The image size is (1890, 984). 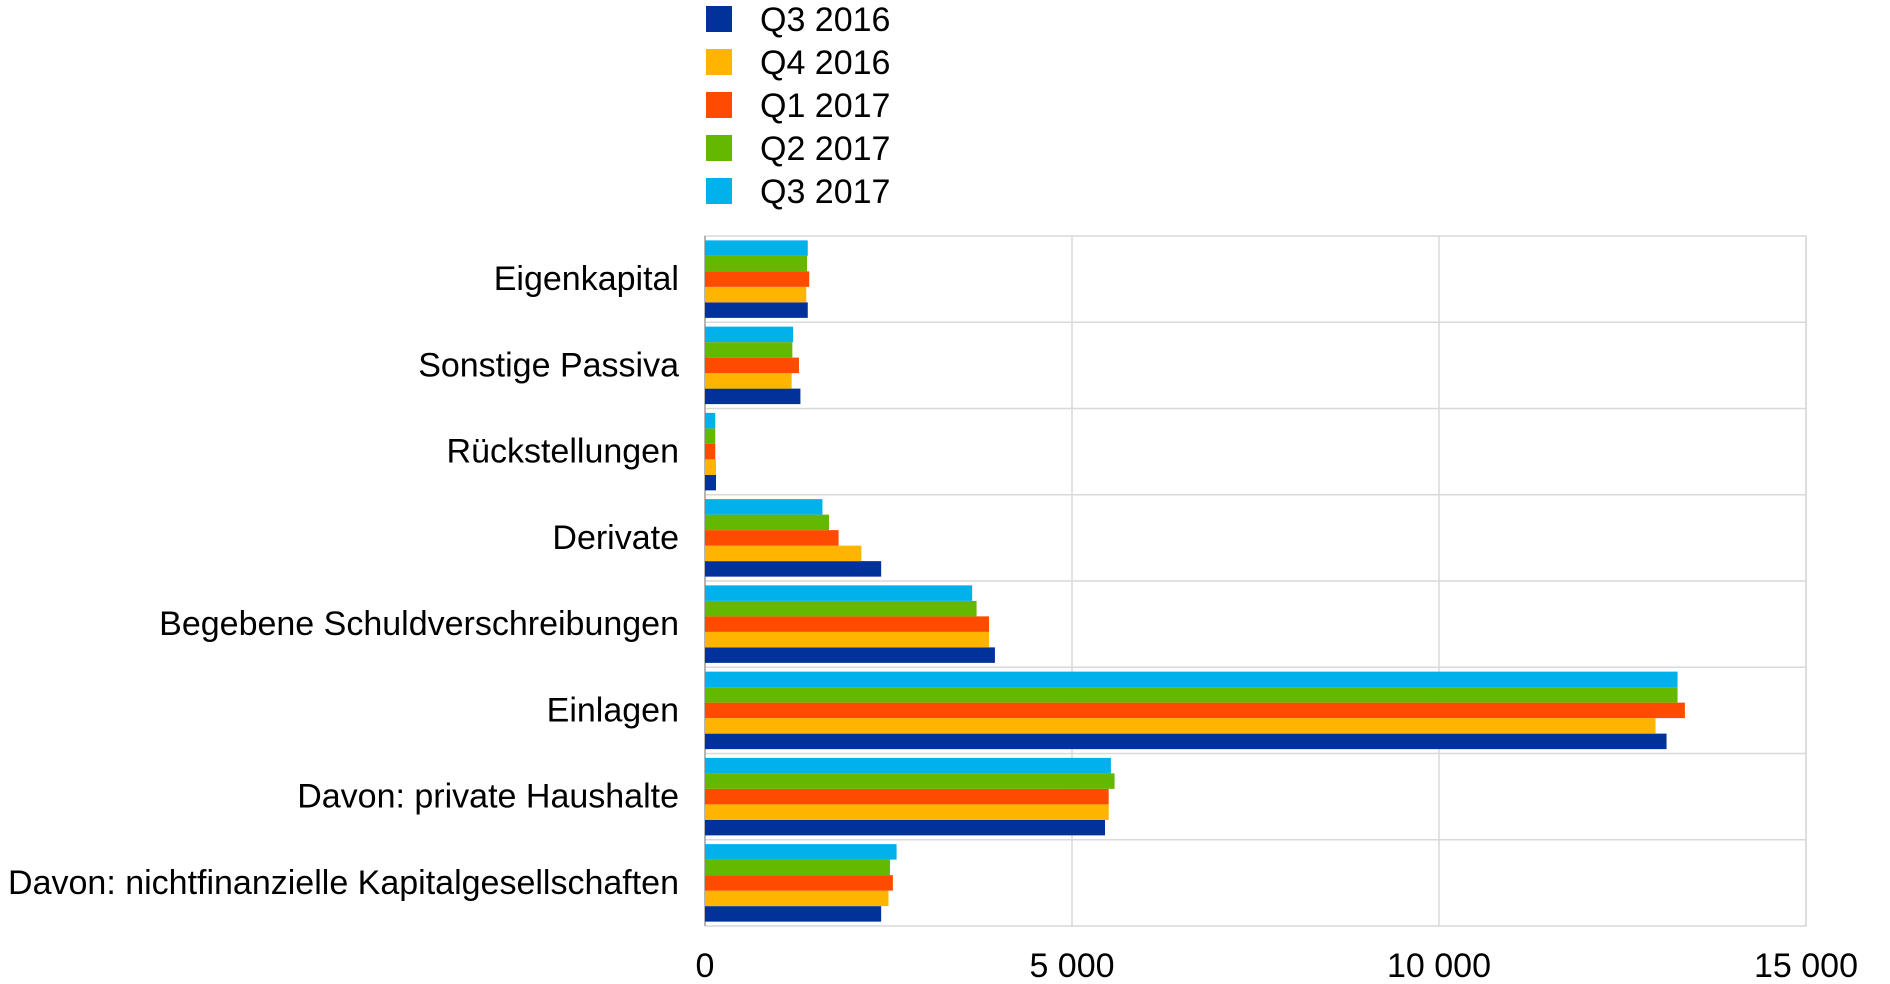 I want to click on legend-label: Q3 2016, so click(x=825, y=20).